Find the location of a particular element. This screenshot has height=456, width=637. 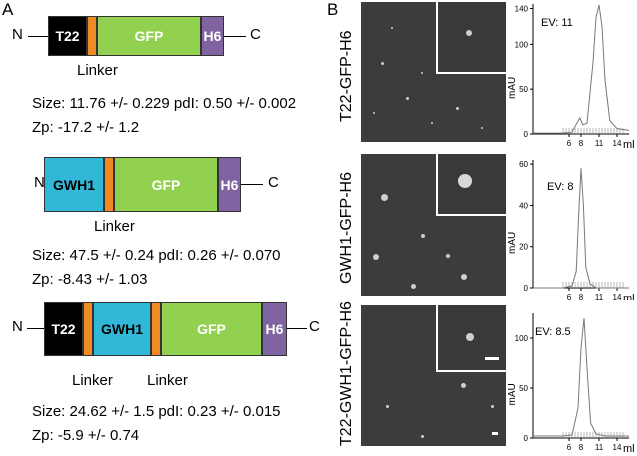

panel-a-letter: A is located at coordinates (8, 9).